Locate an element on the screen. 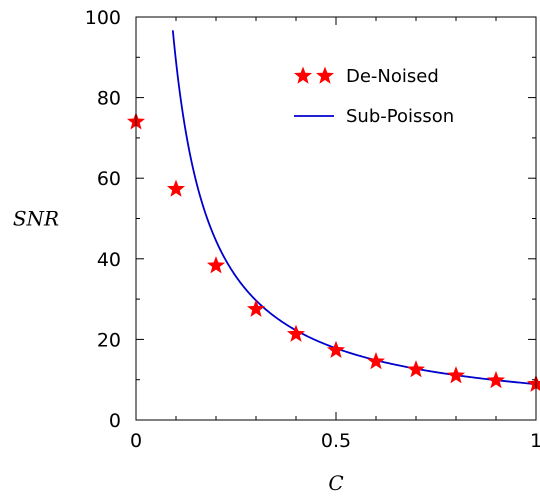 The height and width of the screenshot is (497, 540). legend-item-de-noised: De-Noised is located at coordinates (366, 76).